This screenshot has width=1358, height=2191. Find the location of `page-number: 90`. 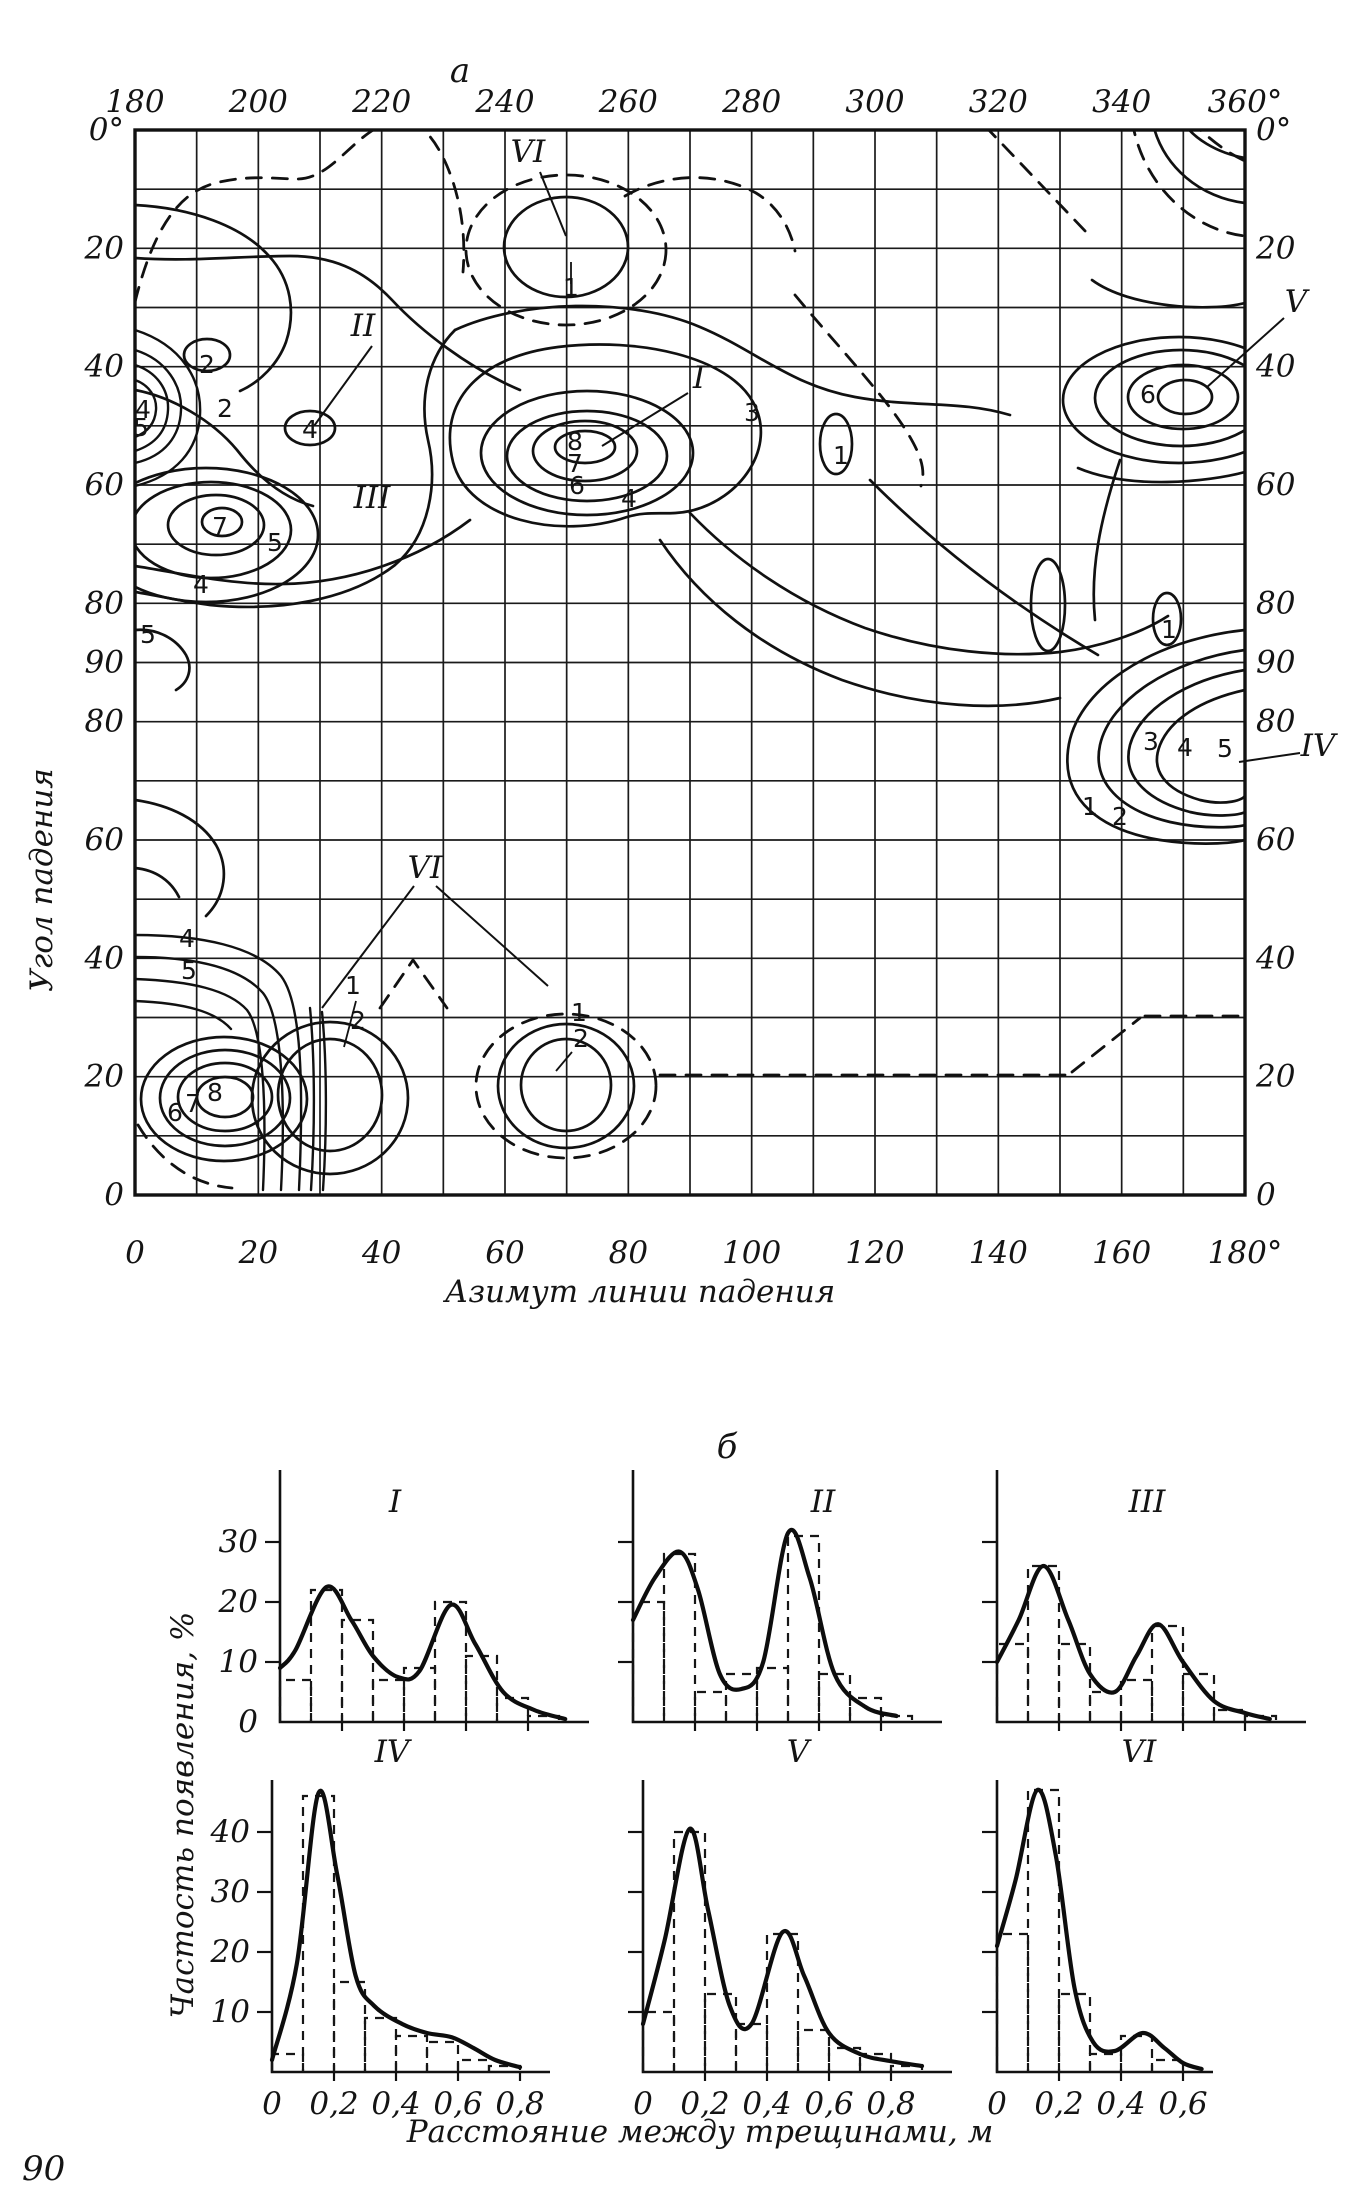

page-number: 90 is located at coordinates (43, 2169).